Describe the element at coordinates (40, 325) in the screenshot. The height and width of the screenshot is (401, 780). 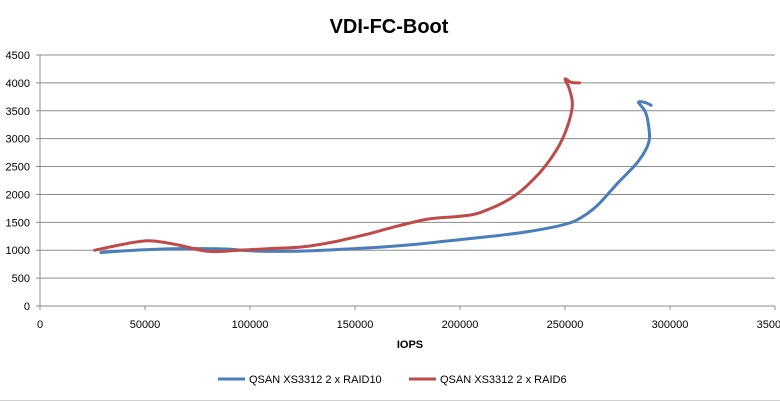
I see `x-tick-label: 0` at that location.